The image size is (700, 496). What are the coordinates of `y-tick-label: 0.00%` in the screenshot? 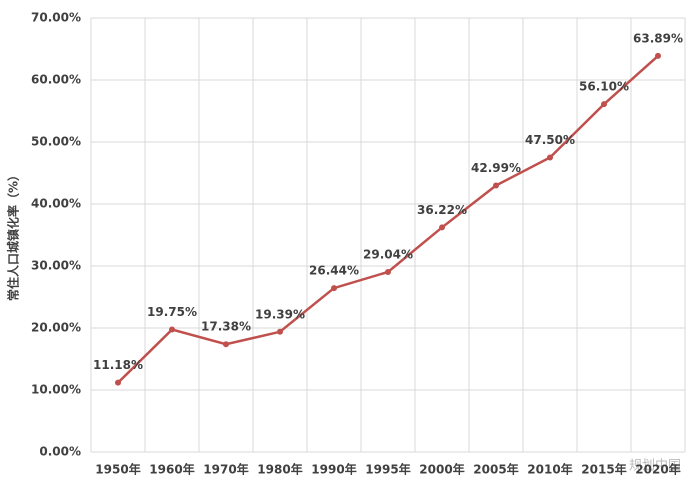 It's located at (60, 452).